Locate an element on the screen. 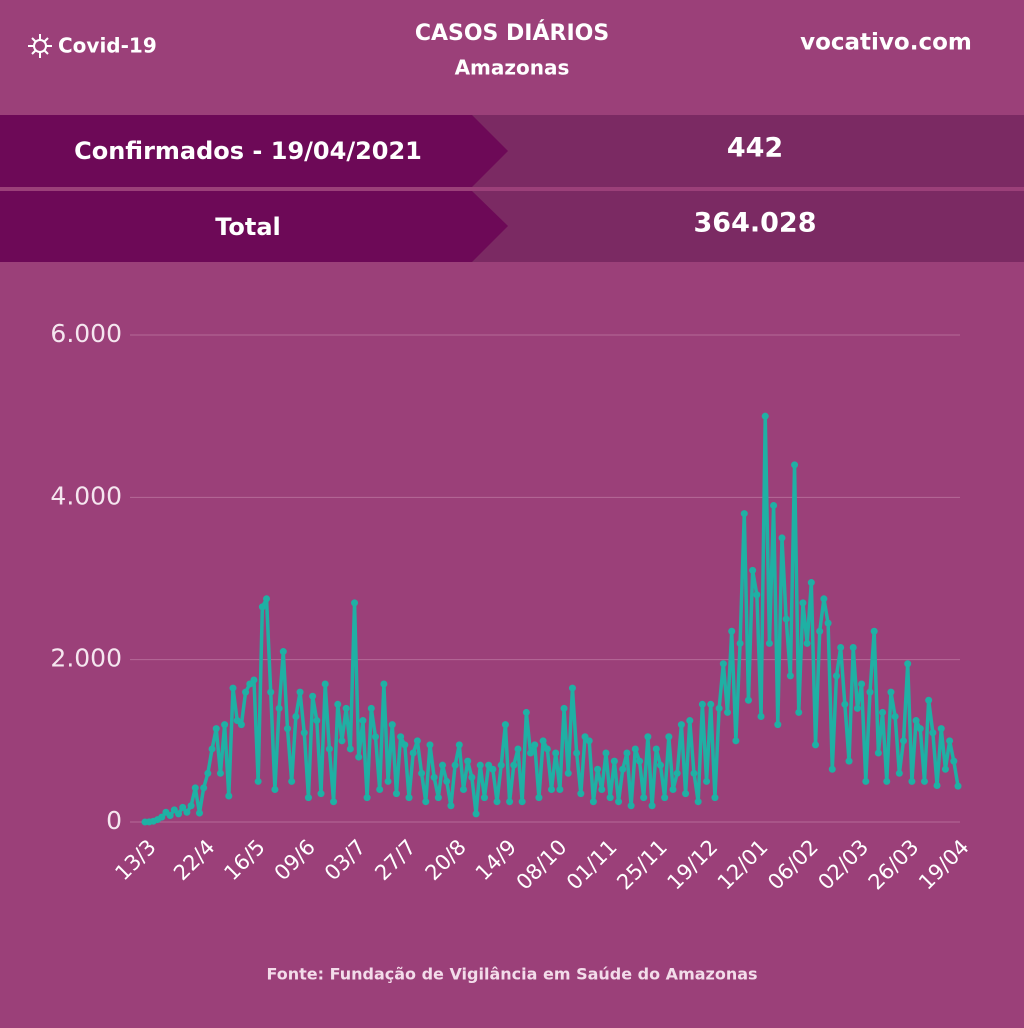 The image size is (1024, 1028). row-label: Confirmados - 19/04/2021 is located at coordinates (248, 151).